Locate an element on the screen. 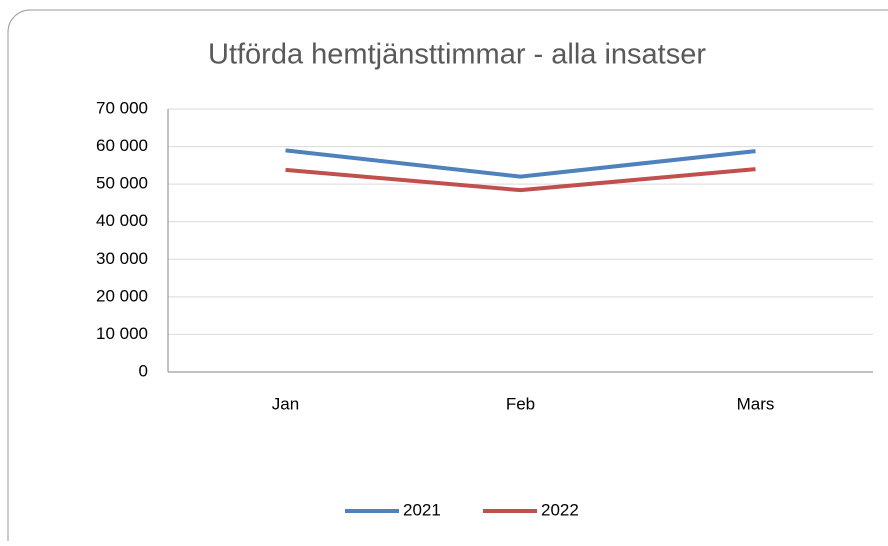 The image size is (888, 546). y-tick-label: 40 000 is located at coordinates (122, 220).